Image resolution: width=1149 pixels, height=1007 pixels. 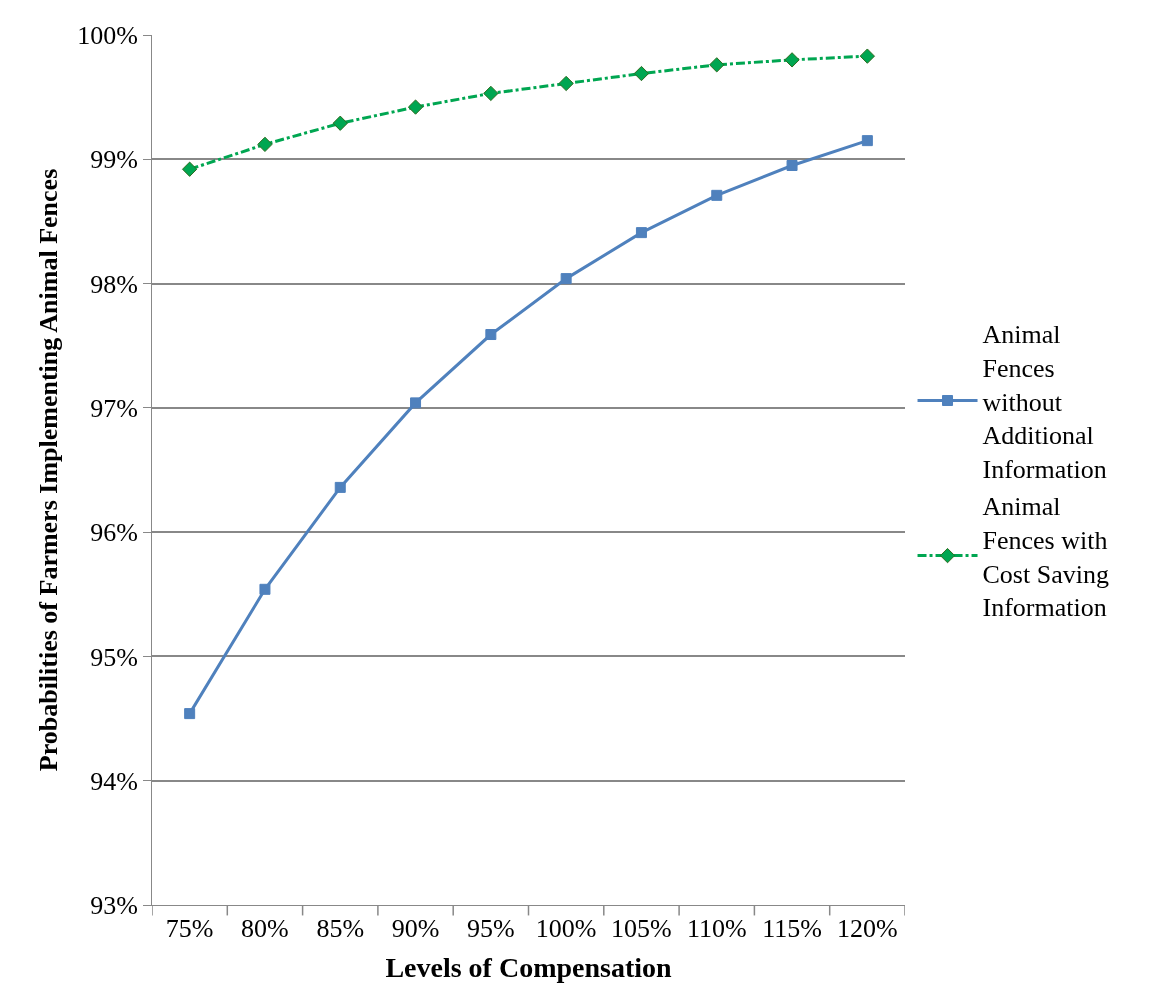 What do you see at coordinates (641, 929) in the screenshot?
I see `x-tick-label: 105%` at bounding box center [641, 929].